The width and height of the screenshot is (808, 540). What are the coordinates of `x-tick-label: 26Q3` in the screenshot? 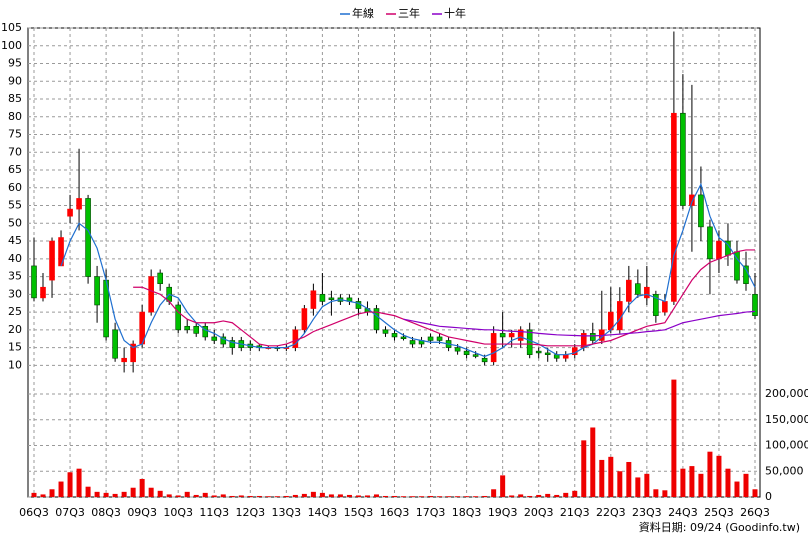 It's located at (755, 512).